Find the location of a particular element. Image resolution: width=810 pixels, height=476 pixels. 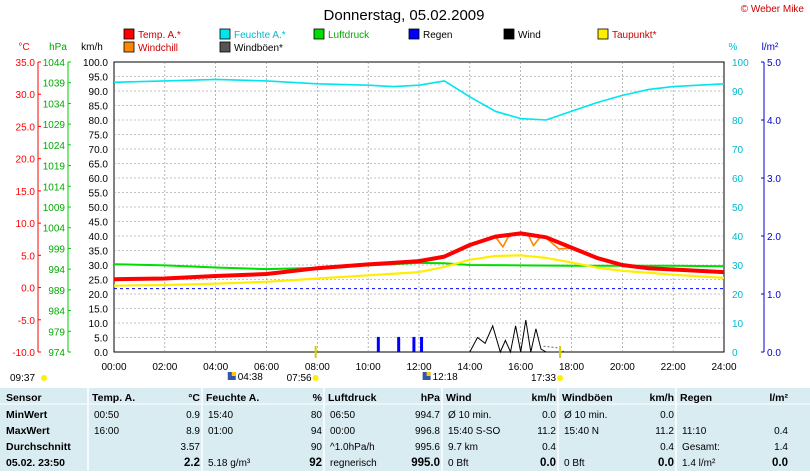

cell-text: 15:40 N is located at coordinates (581, 431).